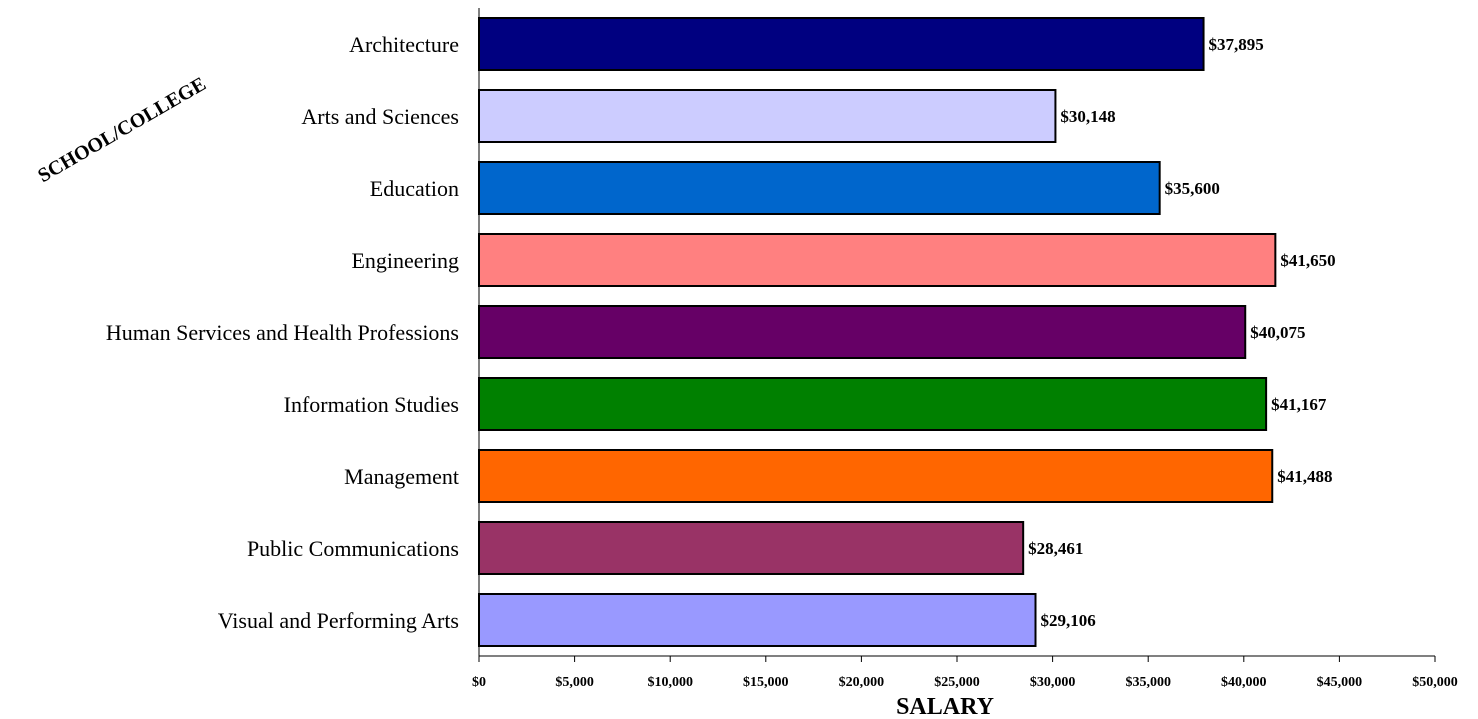  What do you see at coordinates (862, 682) in the screenshot?
I see `x-tick-label: $20,000` at bounding box center [862, 682].